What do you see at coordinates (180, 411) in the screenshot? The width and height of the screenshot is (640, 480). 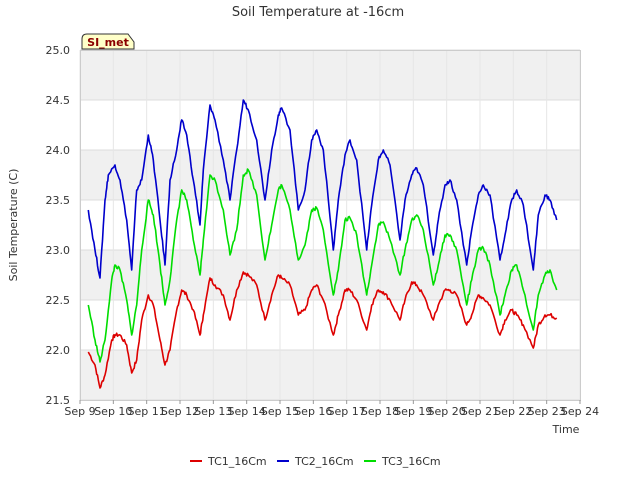 I see `x-tick-label: Sep 12` at bounding box center [180, 411].